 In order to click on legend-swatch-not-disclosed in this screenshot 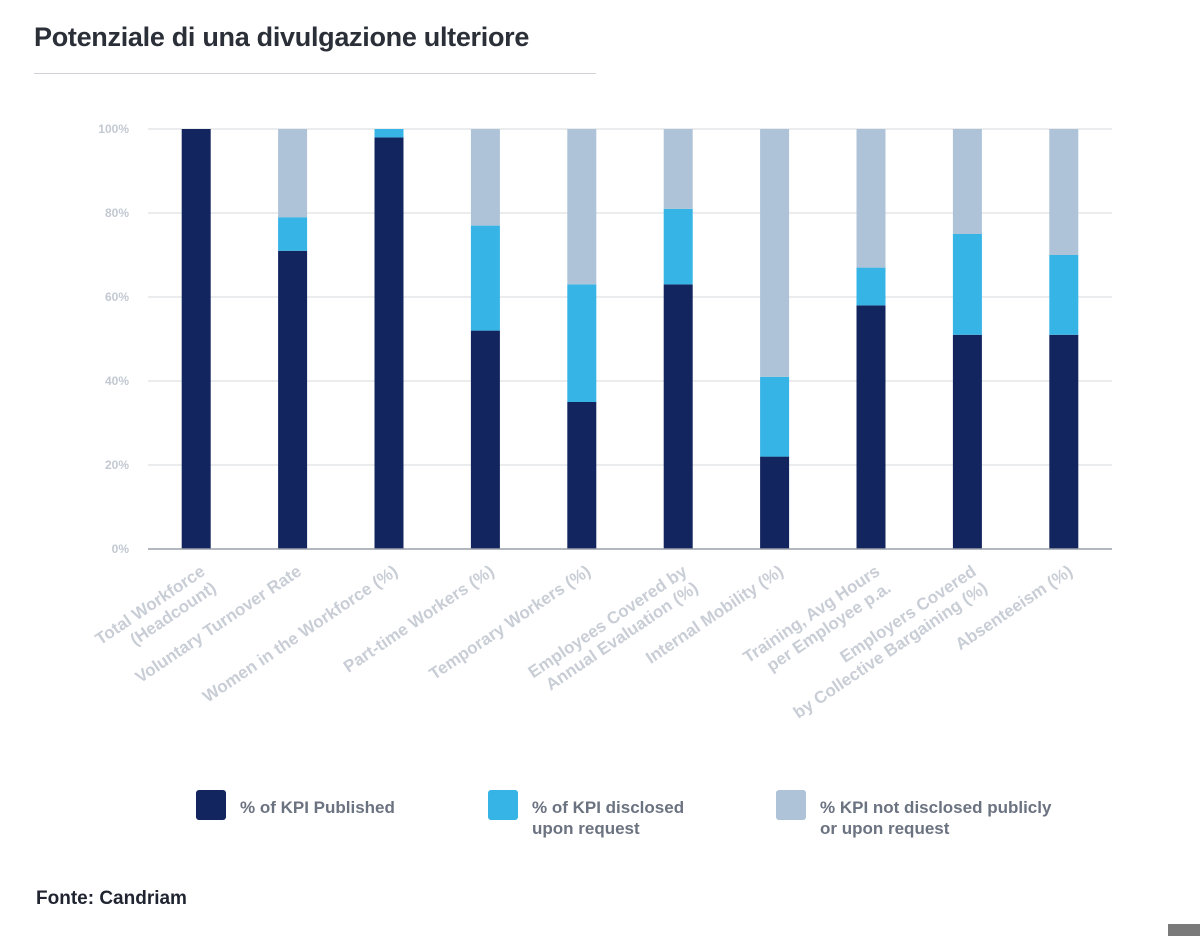, I will do `click(791, 805)`.